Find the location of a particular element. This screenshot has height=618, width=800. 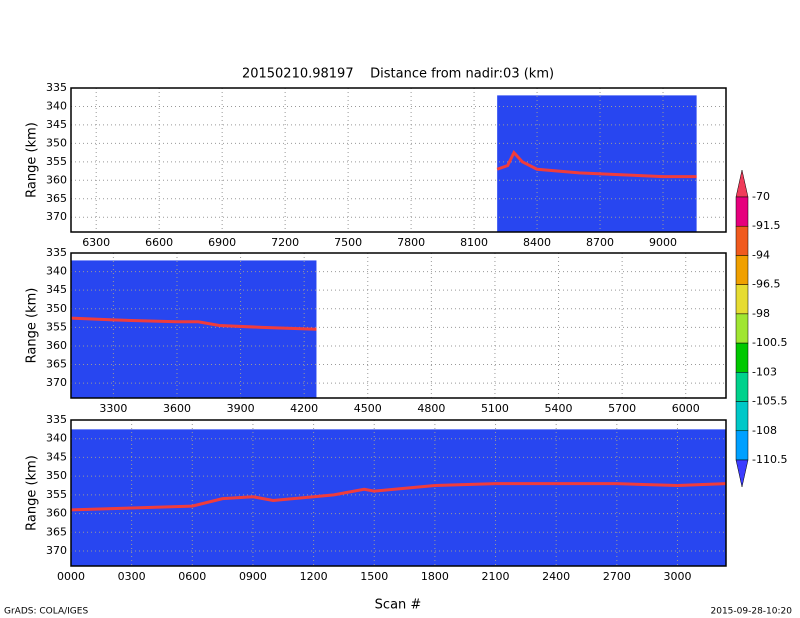

x-tick-label: 5400 is located at coordinates (559, 408).